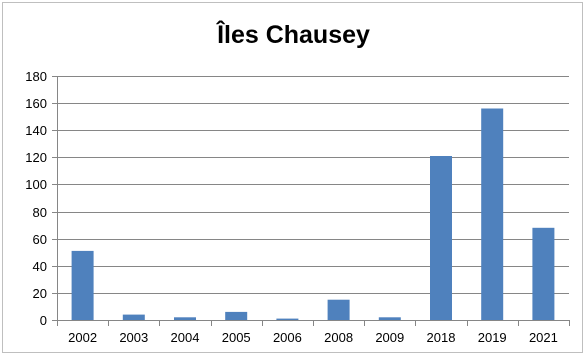 This screenshot has width=587, height=357. I want to click on bar-2002, so click(82, 285).